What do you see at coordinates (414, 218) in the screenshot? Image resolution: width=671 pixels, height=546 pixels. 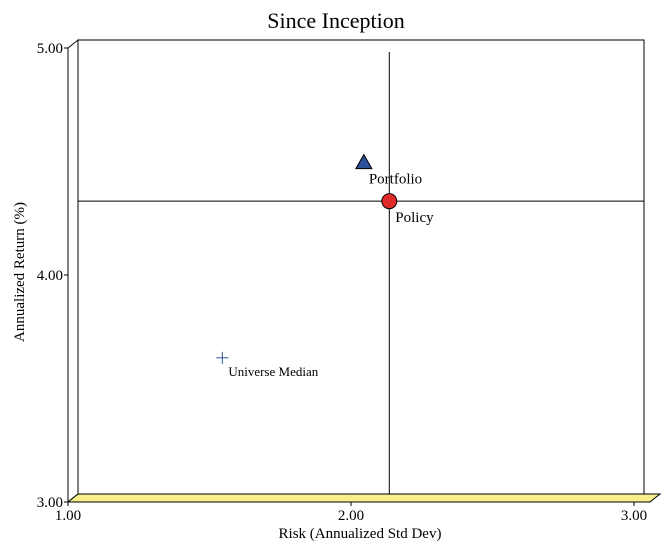 I see `policy-label: Policy` at bounding box center [414, 218].